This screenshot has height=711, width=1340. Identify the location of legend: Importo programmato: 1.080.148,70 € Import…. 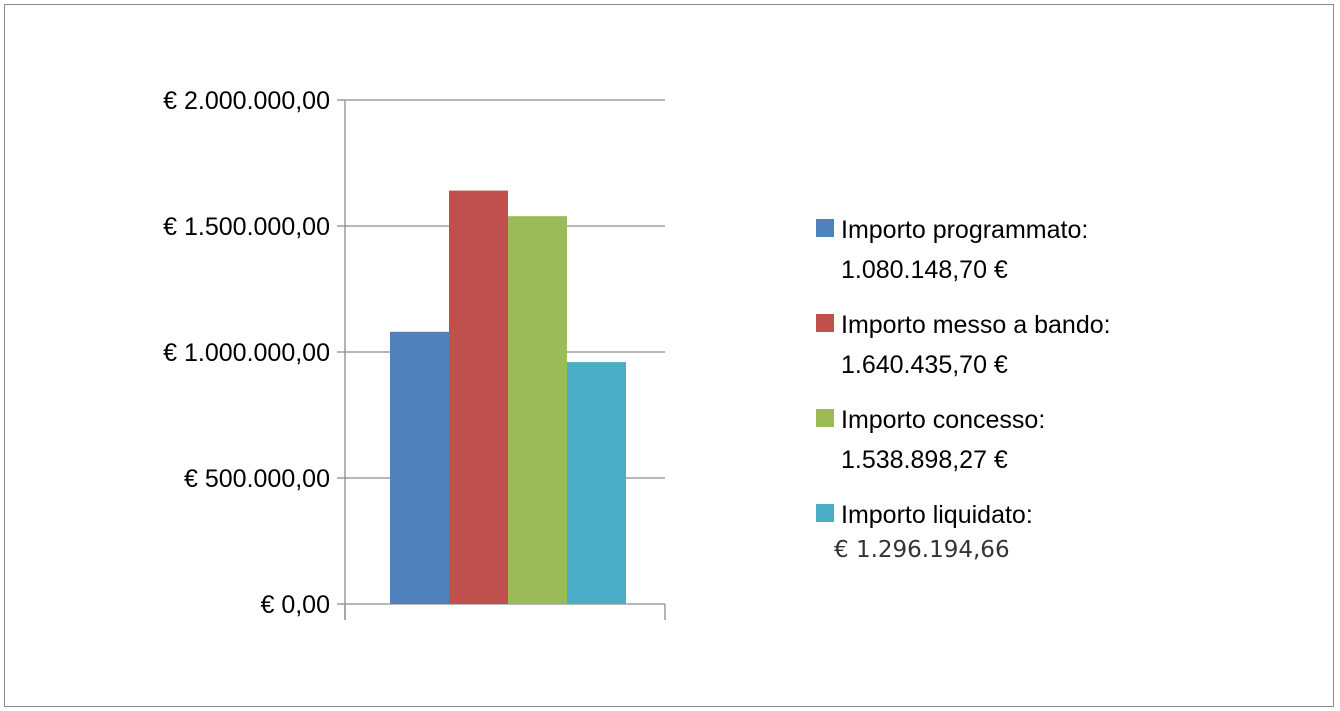
(963, 389).